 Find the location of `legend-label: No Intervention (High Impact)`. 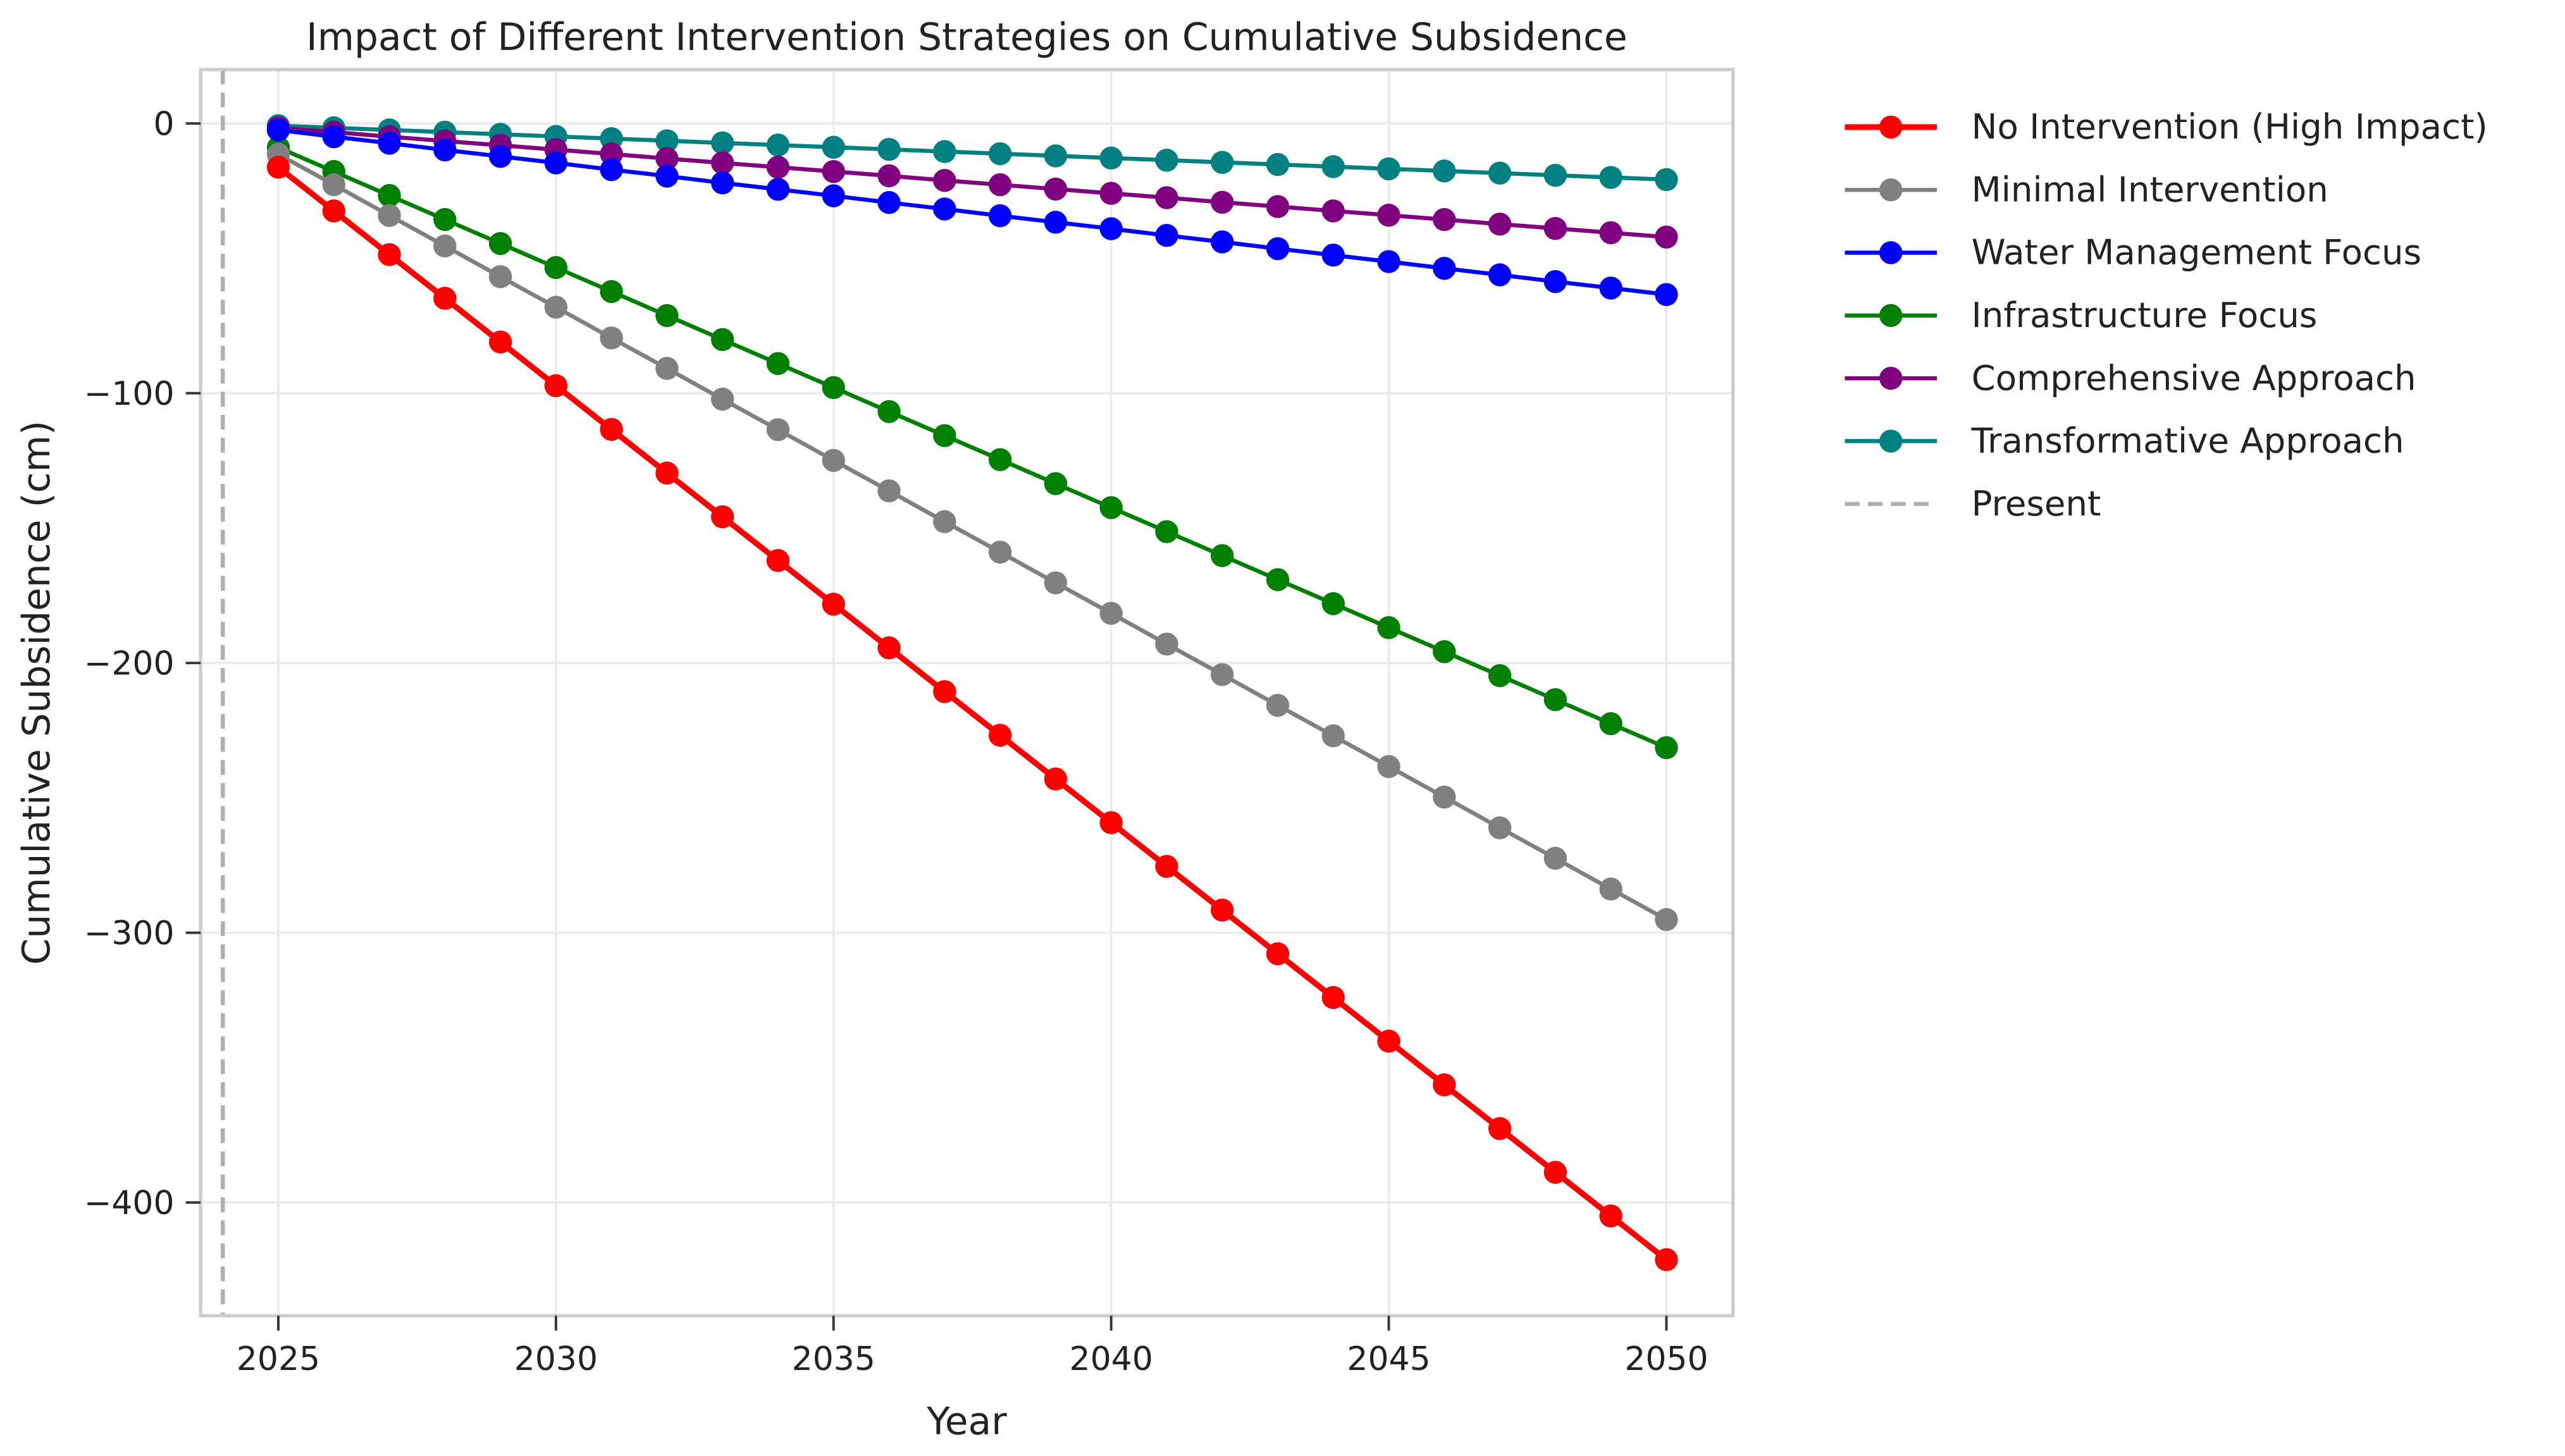

legend-label: No Intervention (High Impact) is located at coordinates (2230, 126).